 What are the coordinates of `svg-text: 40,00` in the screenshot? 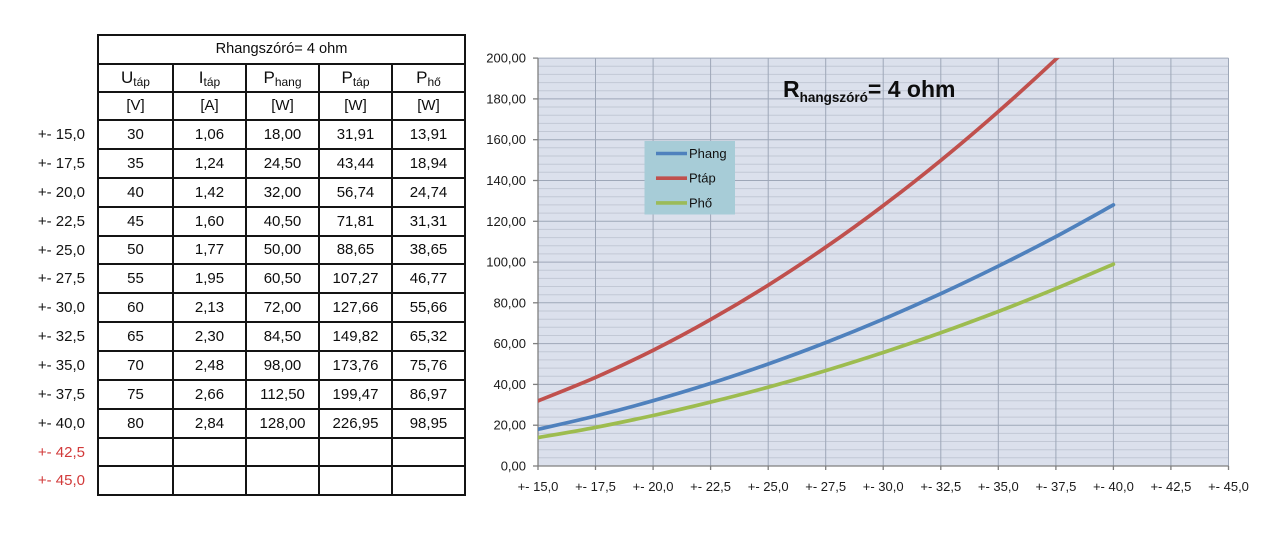 It's located at (509, 384).